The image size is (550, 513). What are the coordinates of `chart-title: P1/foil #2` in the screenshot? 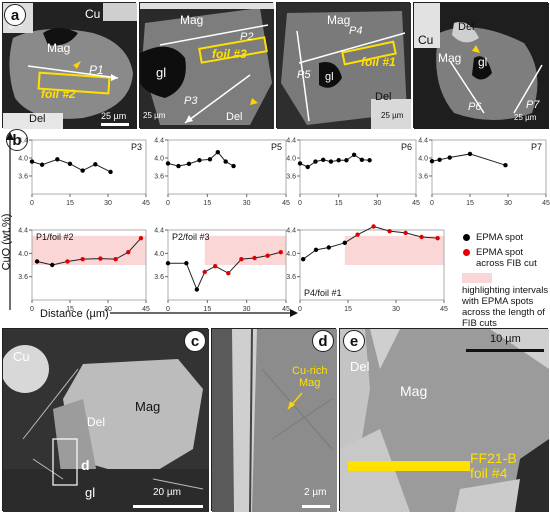 It's located at (55, 237).